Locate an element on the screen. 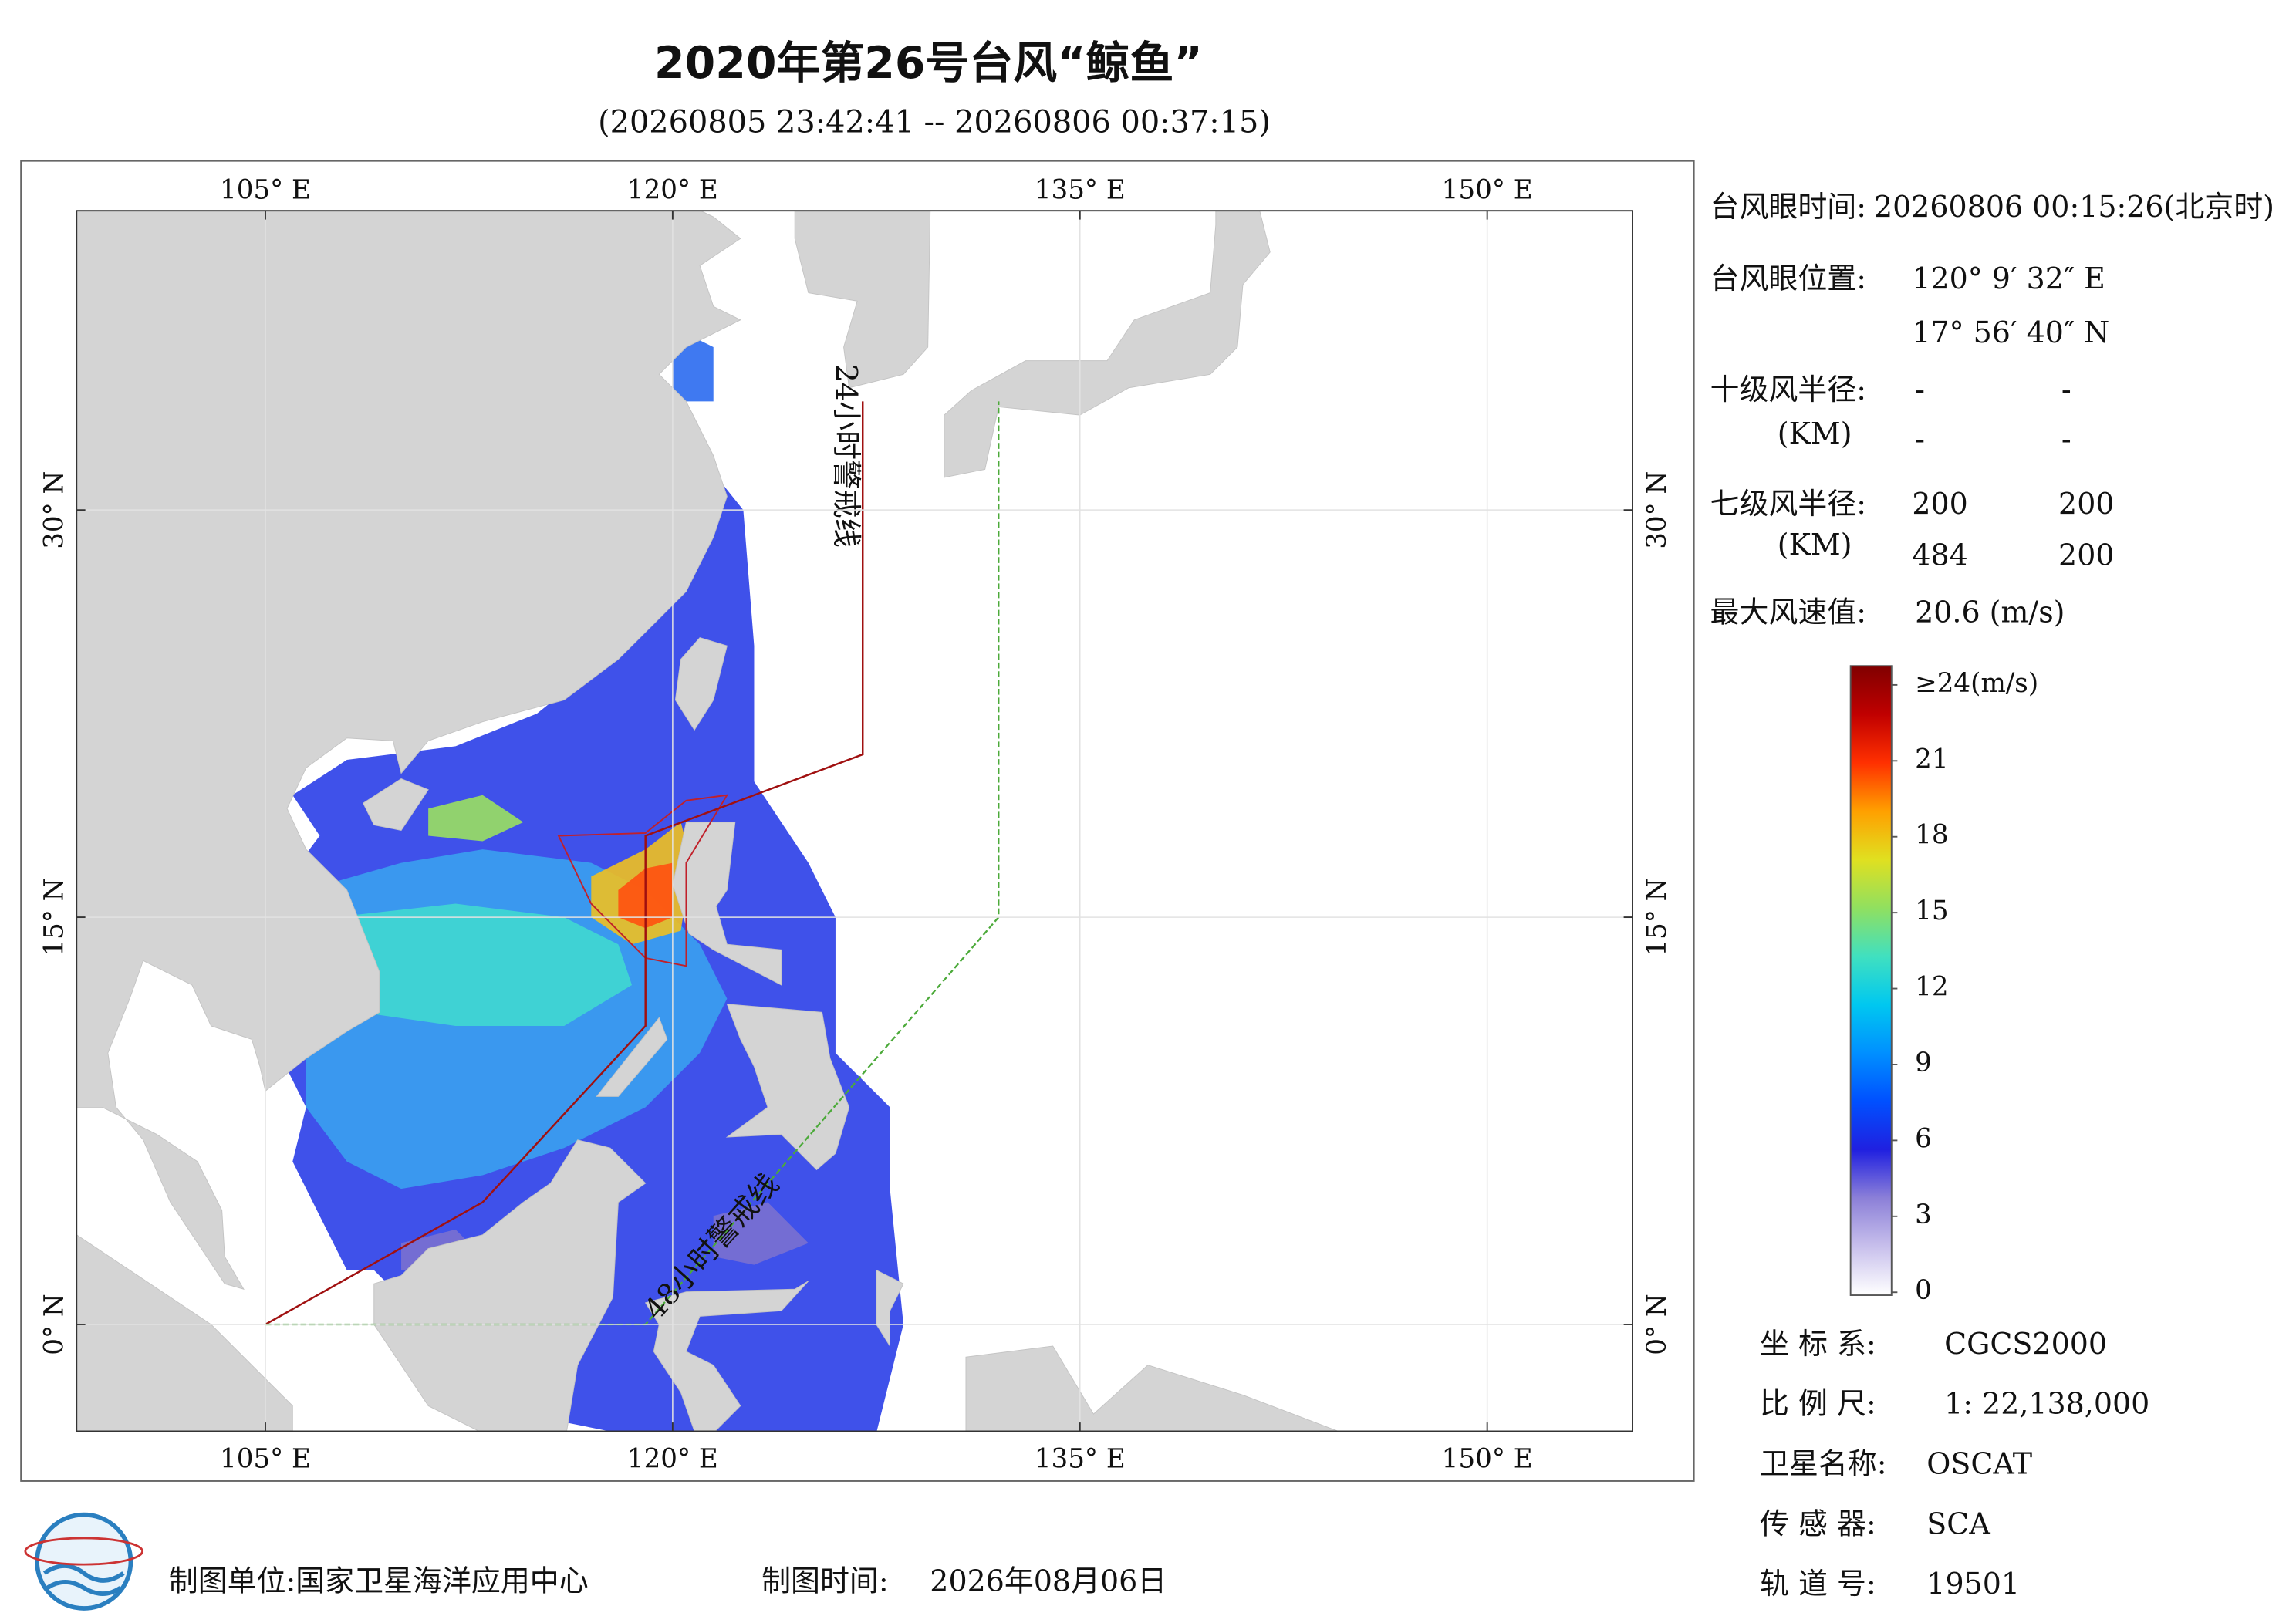 The height and width of the screenshot is (1623, 2296). info-value: 120° 9′ 32″ E is located at coordinates (2008, 278).